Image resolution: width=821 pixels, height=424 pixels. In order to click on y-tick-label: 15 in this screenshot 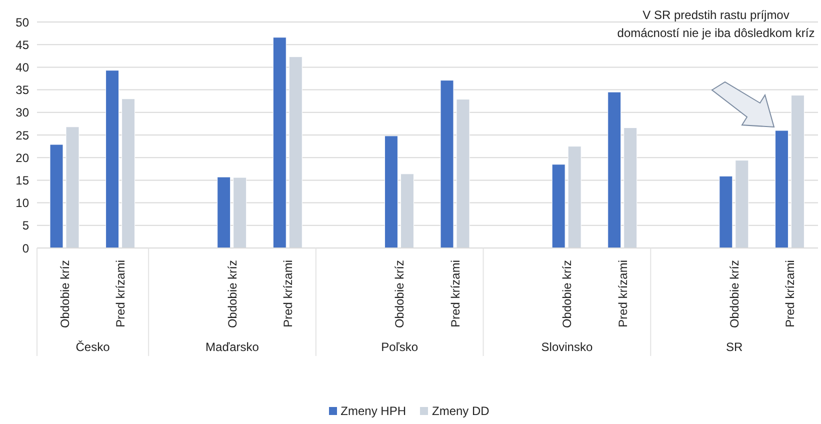, I will do `click(23, 180)`.